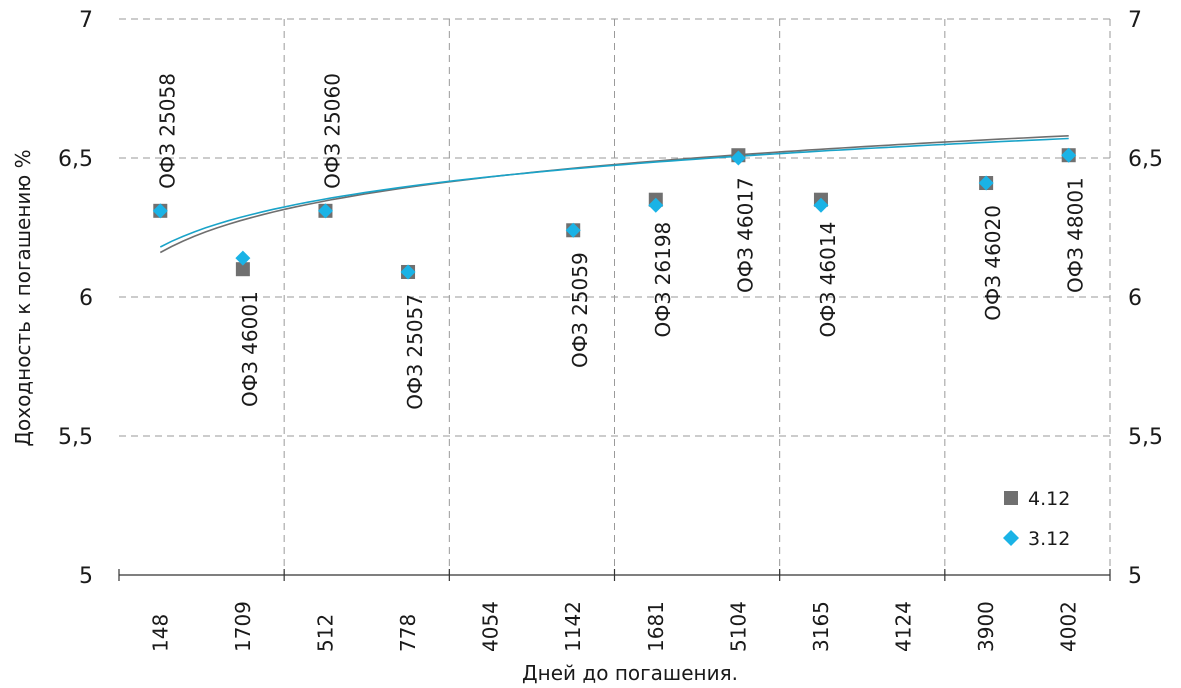  I want to click on data-point-square, so click(242, 269).